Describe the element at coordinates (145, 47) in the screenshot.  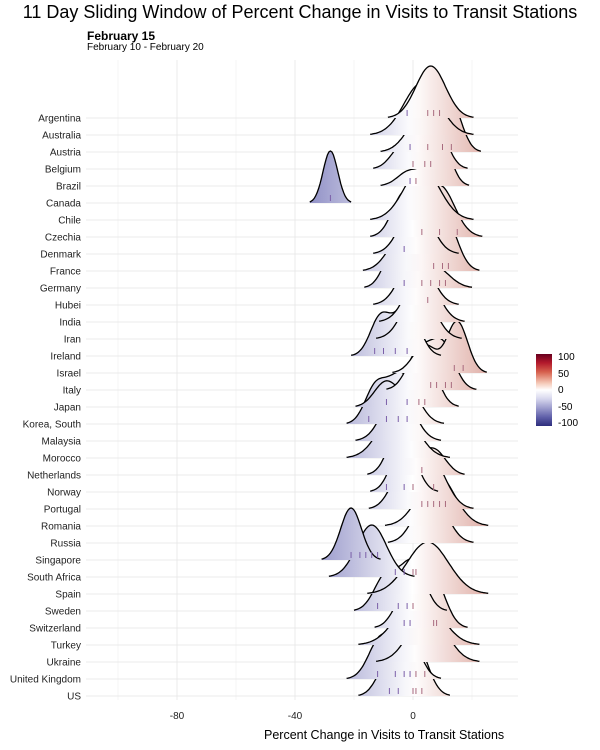
I see `chart-caption: February 10 - February 20` at that location.